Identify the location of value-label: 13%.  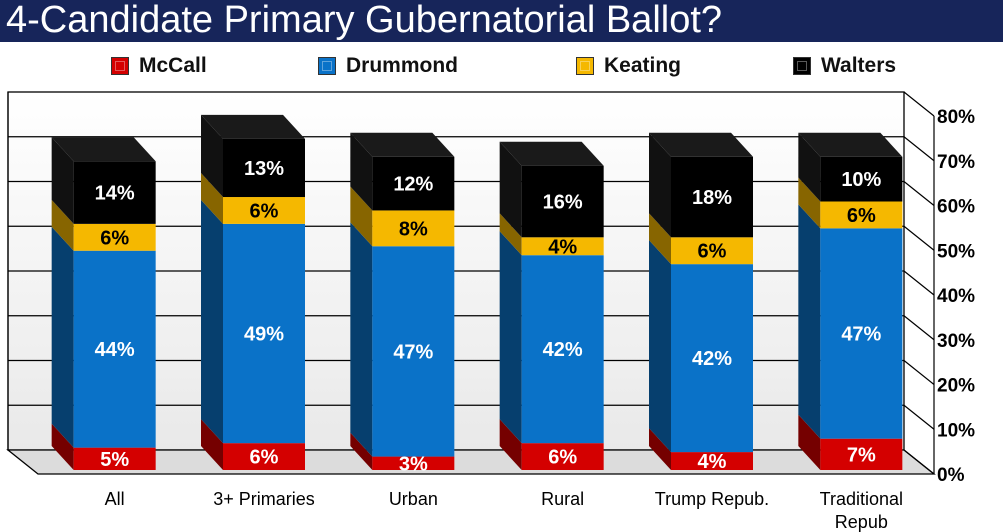
(264, 169).